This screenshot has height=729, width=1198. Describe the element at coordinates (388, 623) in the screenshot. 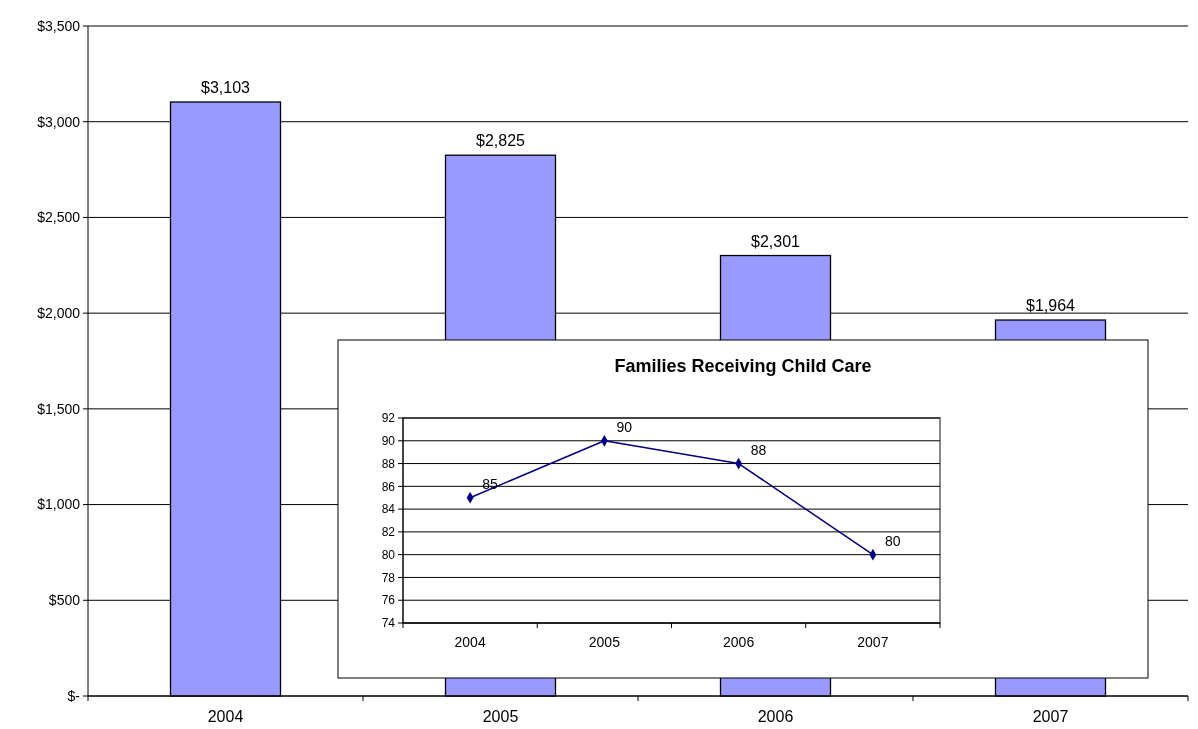

I see `y-tick-label: 74` at that location.